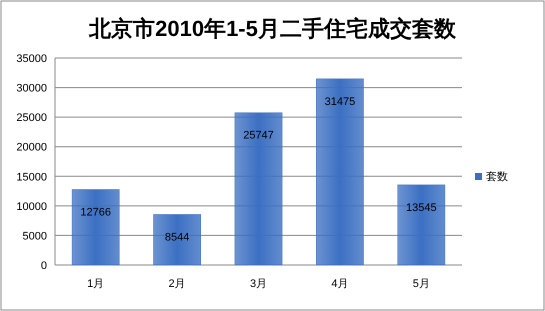 The width and height of the screenshot is (545, 311). What do you see at coordinates (421, 284) in the screenshot?
I see `x-tick-label: 5月` at bounding box center [421, 284].